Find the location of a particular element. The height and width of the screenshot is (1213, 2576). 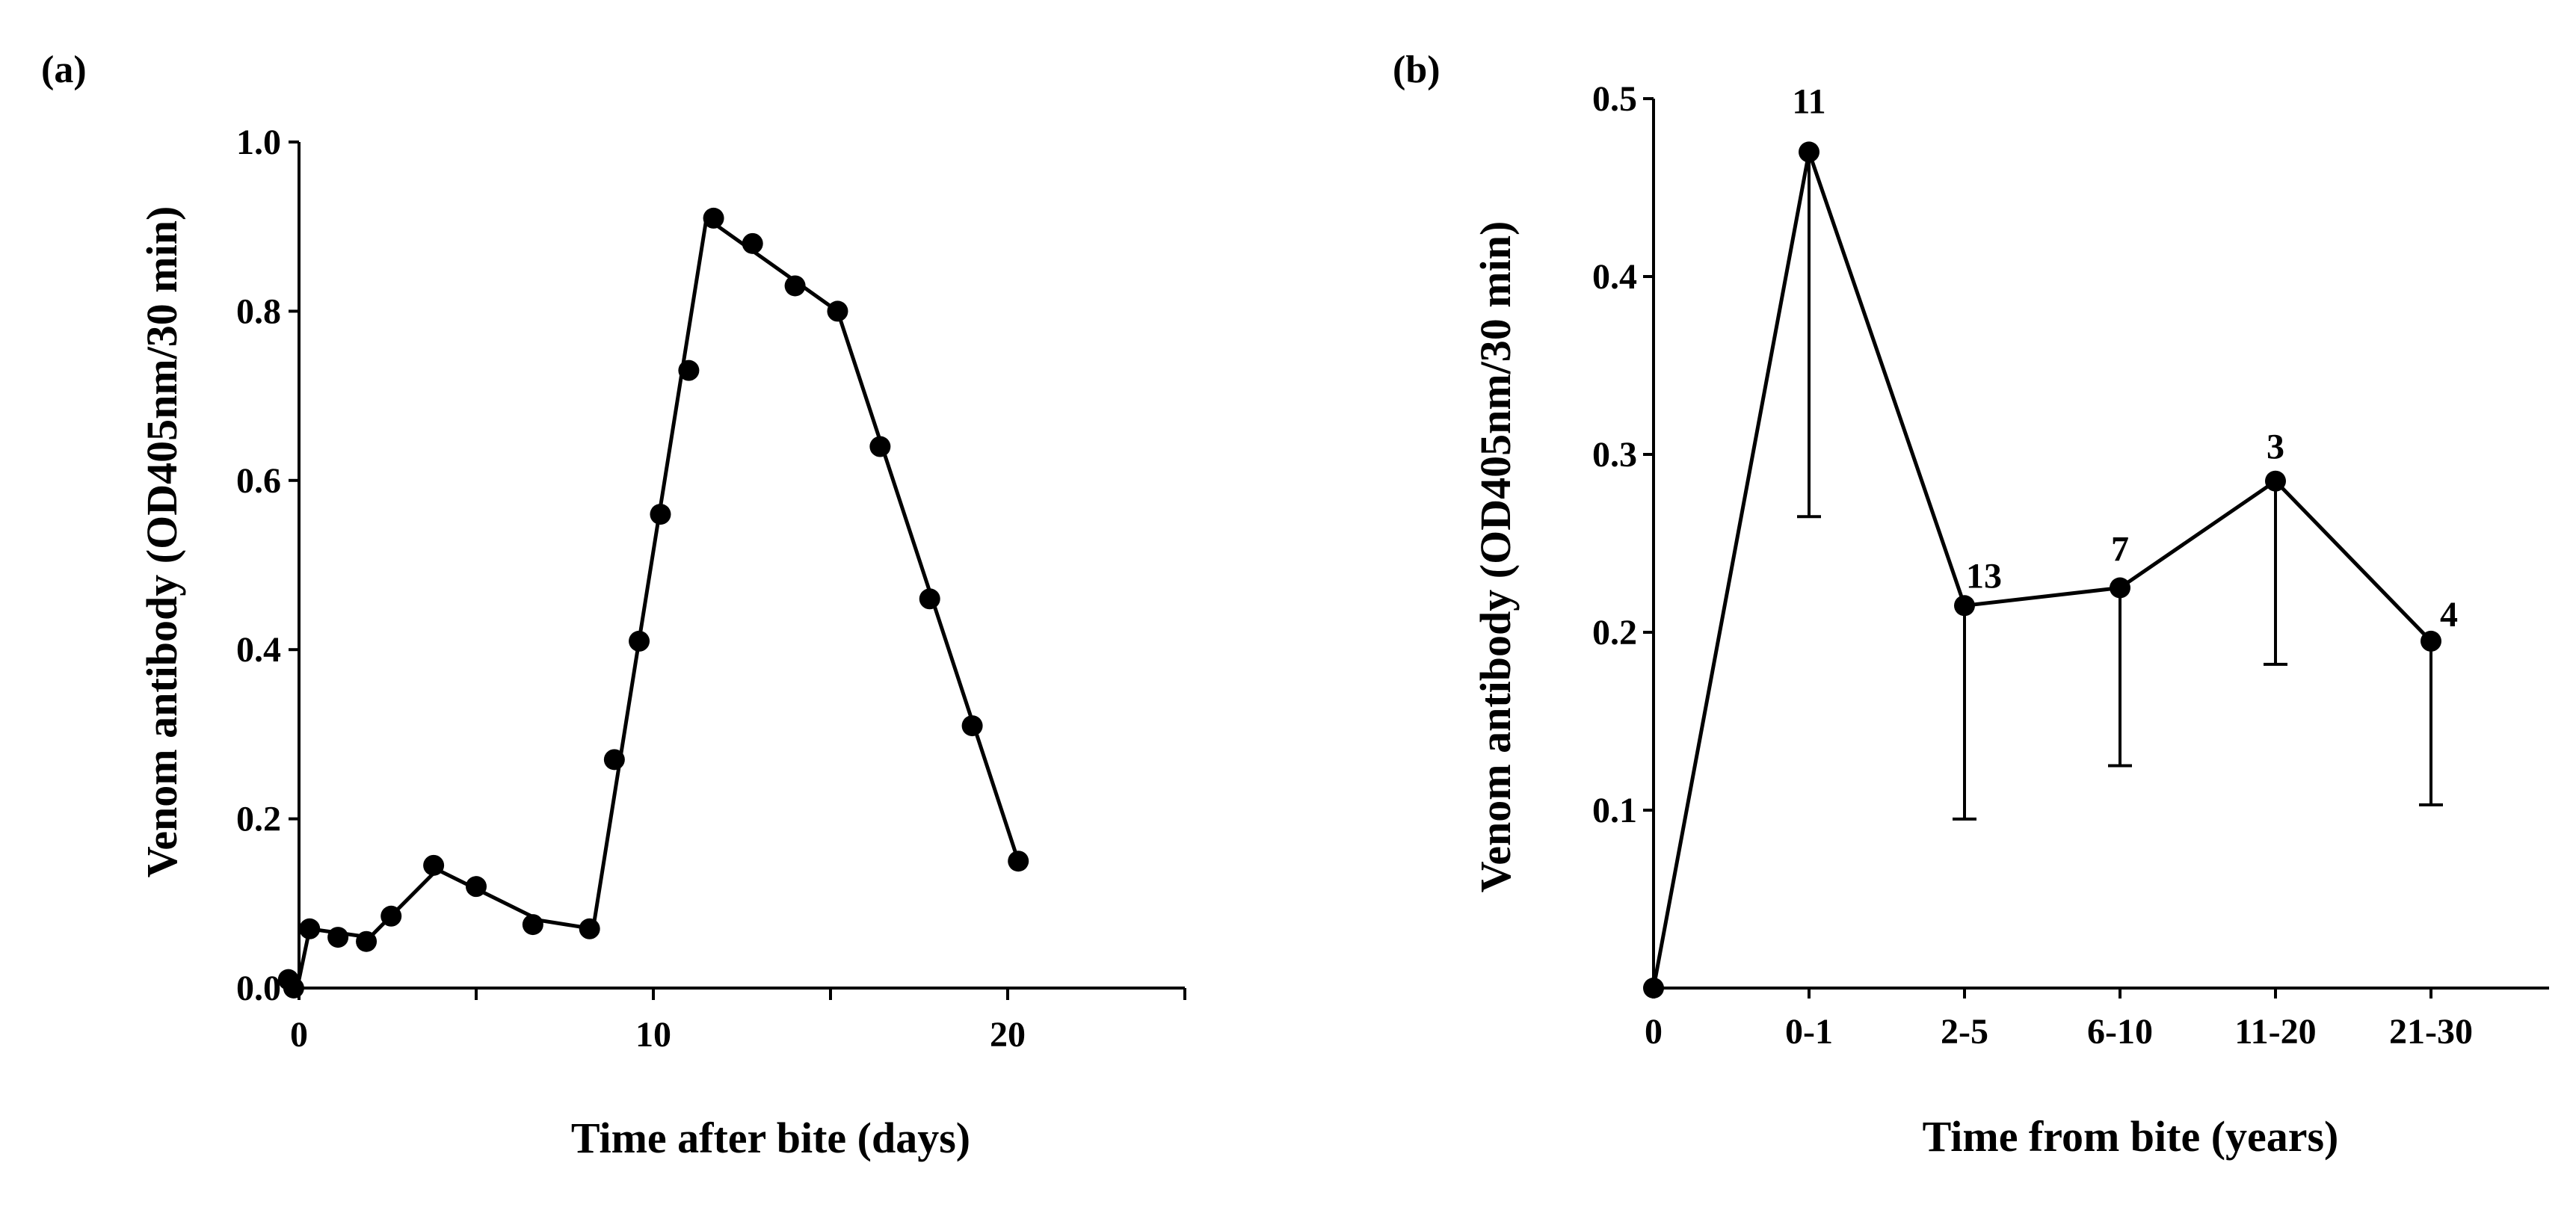

y-tick-label: 0.3 is located at coordinates (1614, 455).